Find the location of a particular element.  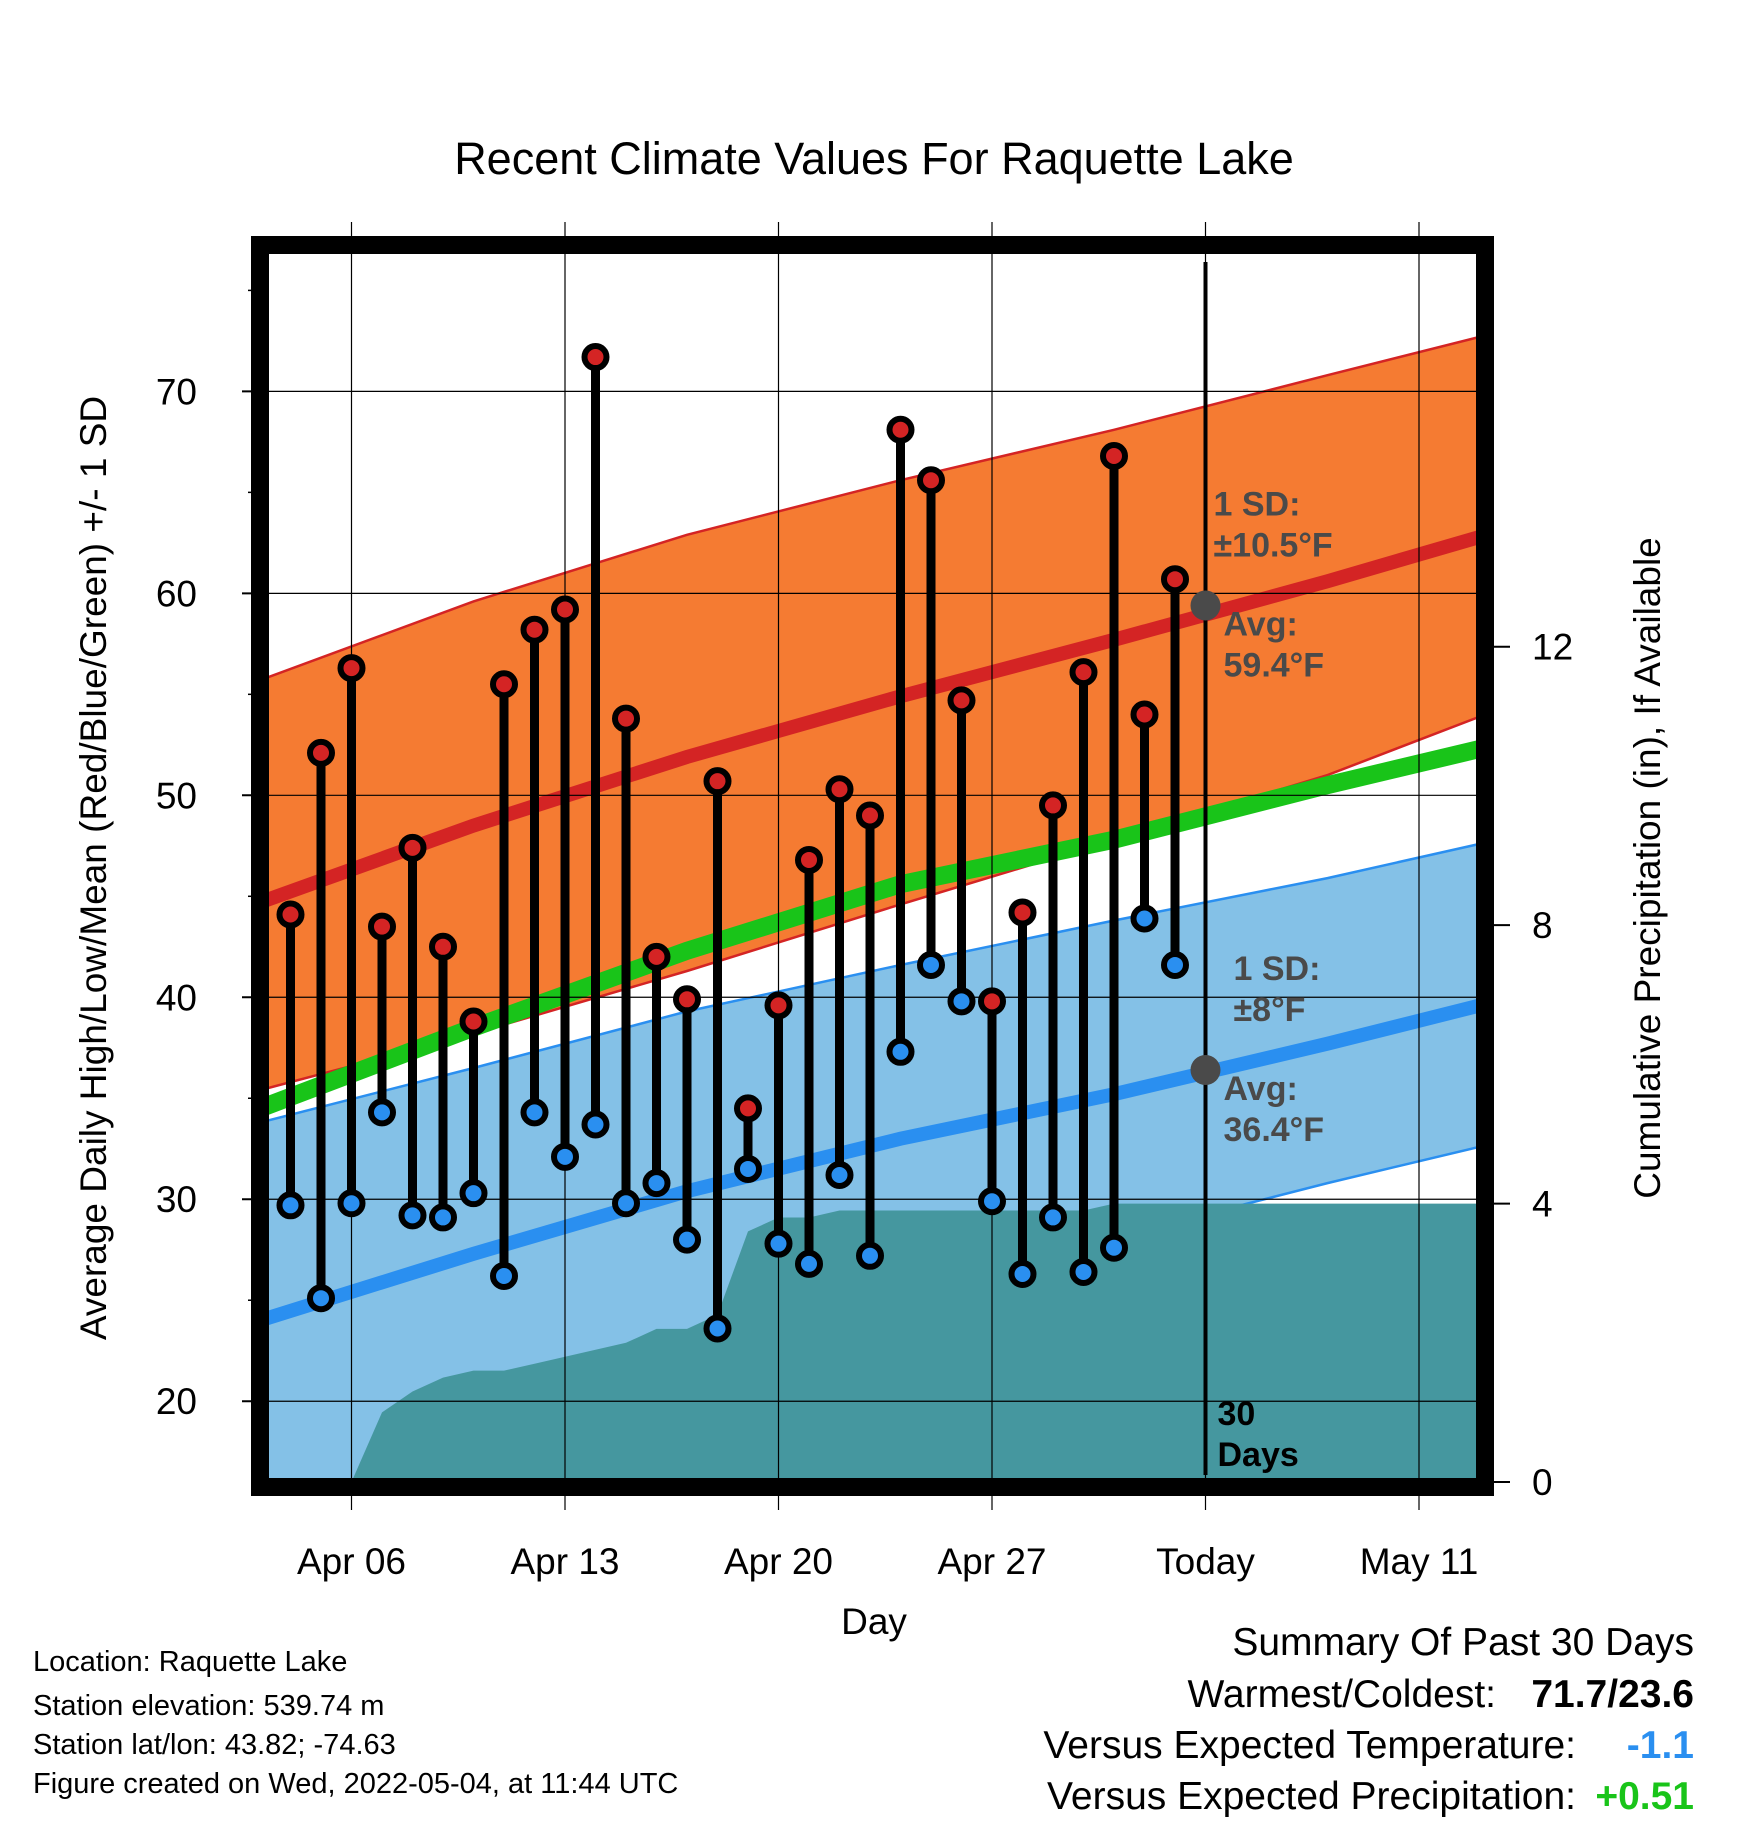

temp-vs-expected-label: Versus Expected Temperature: is located at coordinates (1309, 1745).